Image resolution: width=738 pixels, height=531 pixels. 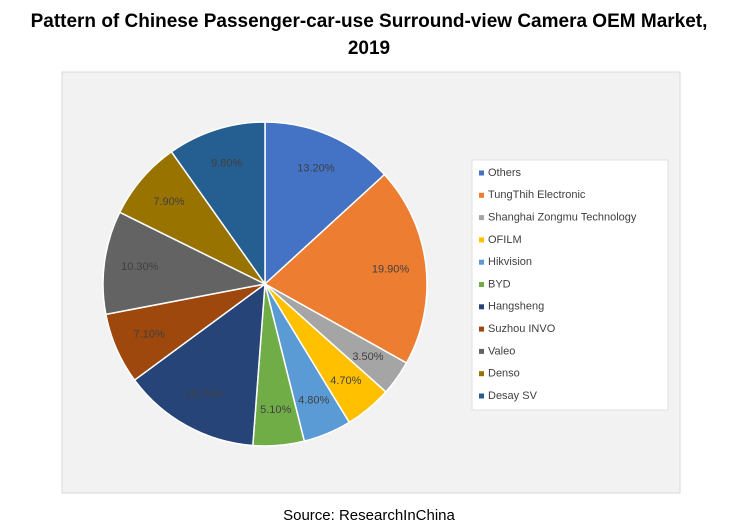 What do you see at coordinates (275, 410) in the screenshot?
I see `data-label: 5.10%` at bounding box center [275, 410].